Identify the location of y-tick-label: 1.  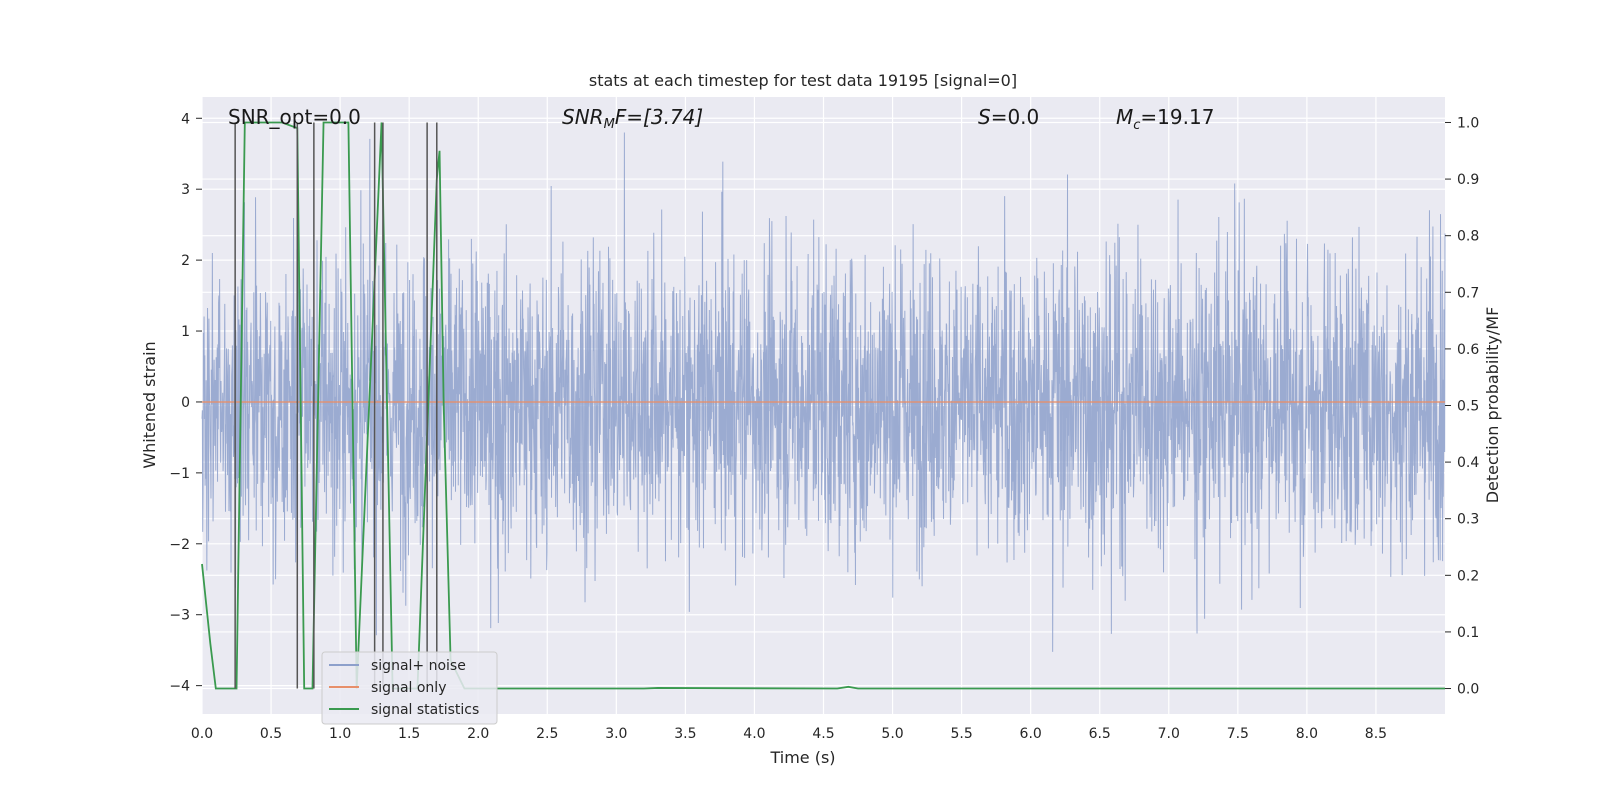
(185, 332).